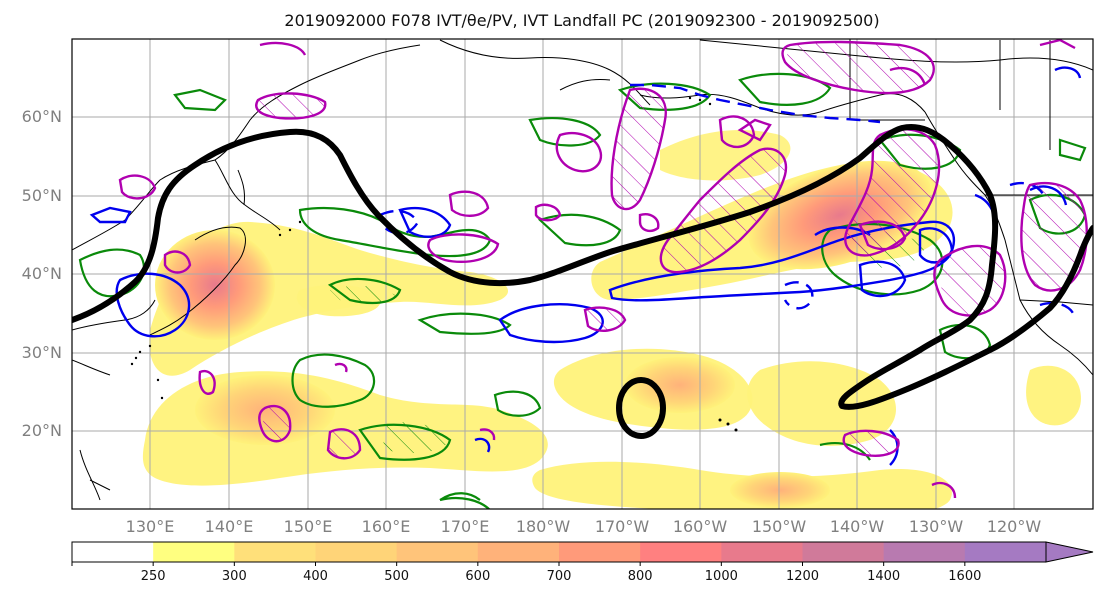 Image resolution: width=1105 pixels, height=603 pixels. Describe the element at coordinates (465, 526) in the screenshot. I see `lon-label: 170°E` at that location.